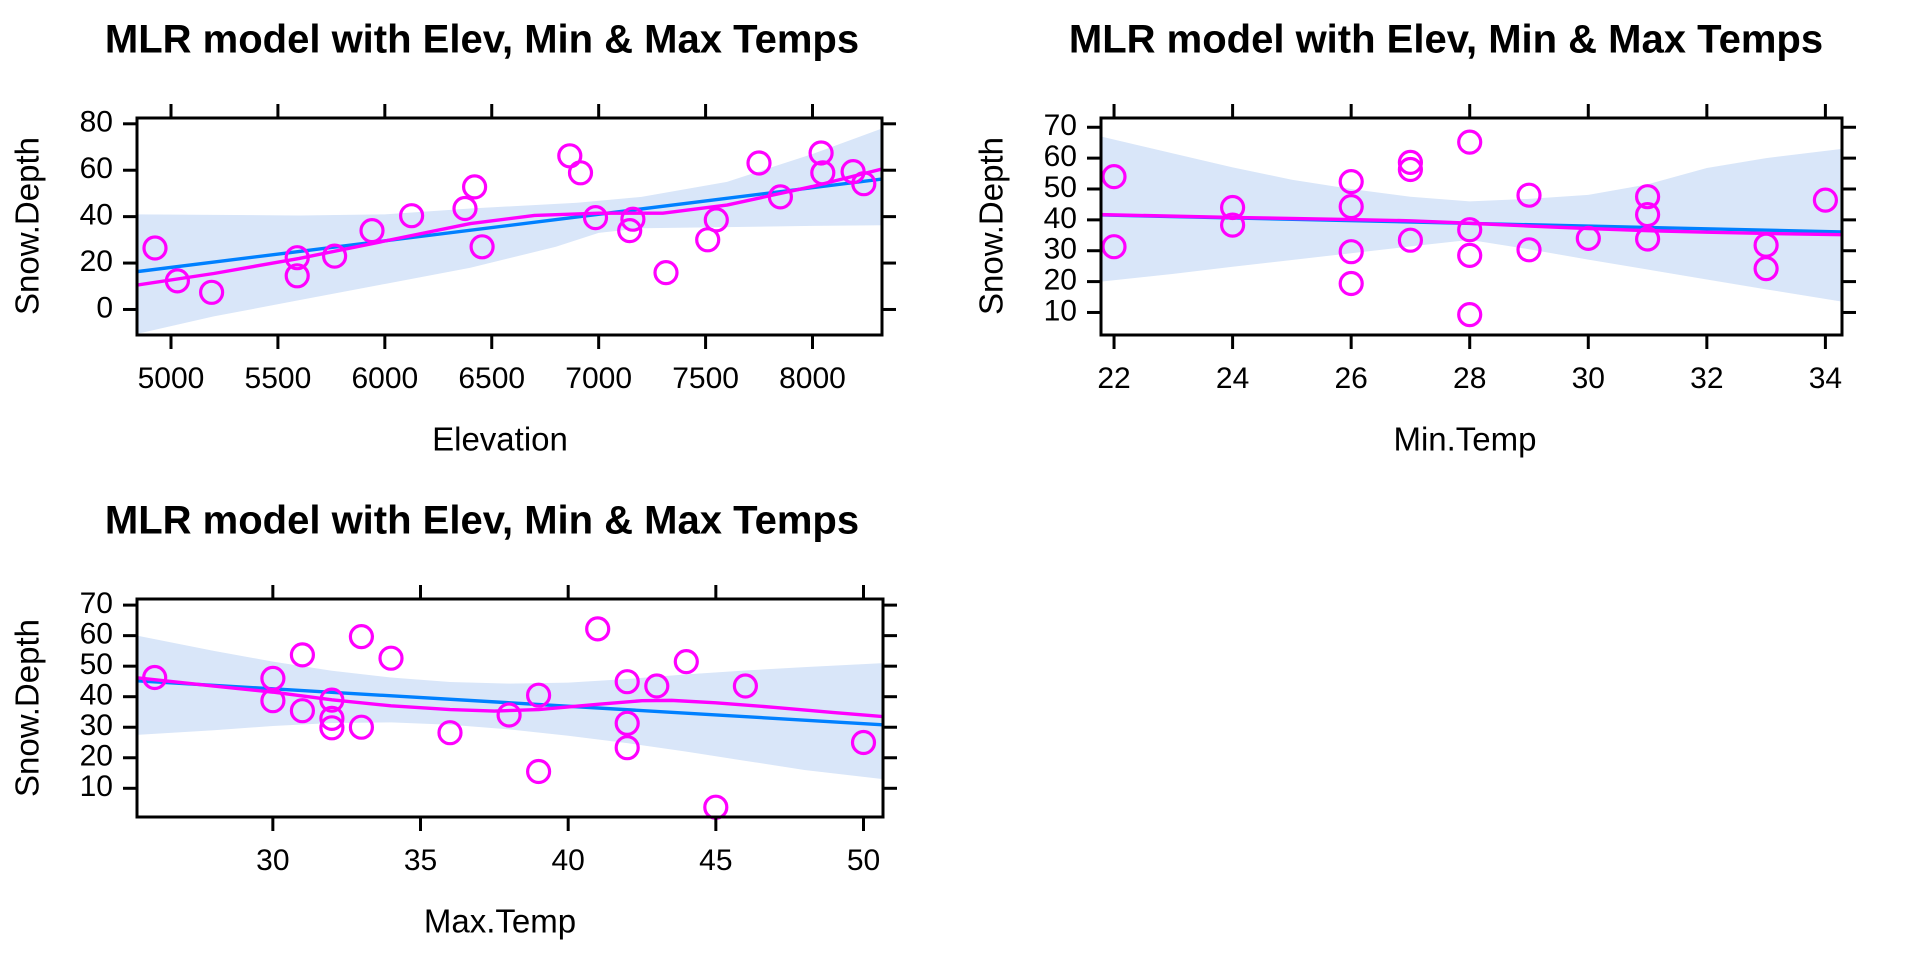 Image resolution: width=1920 pixels, height=960 pixels. I want to click on x-tick-label: 6000, so click(384, 378).